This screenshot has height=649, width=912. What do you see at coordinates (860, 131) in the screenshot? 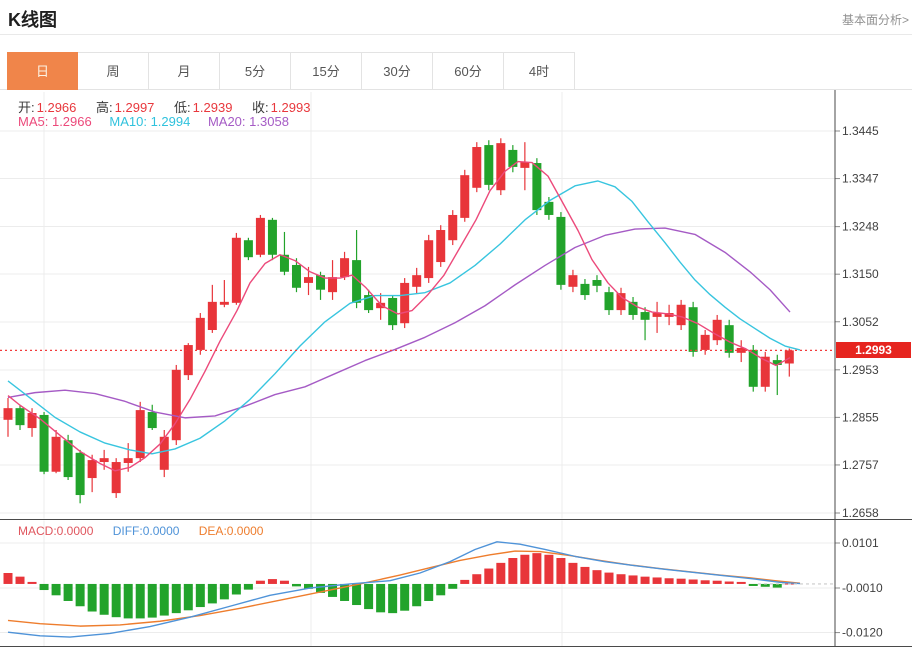
I see `price-axis-label: 1.3445` at bounding box center [860, 131].